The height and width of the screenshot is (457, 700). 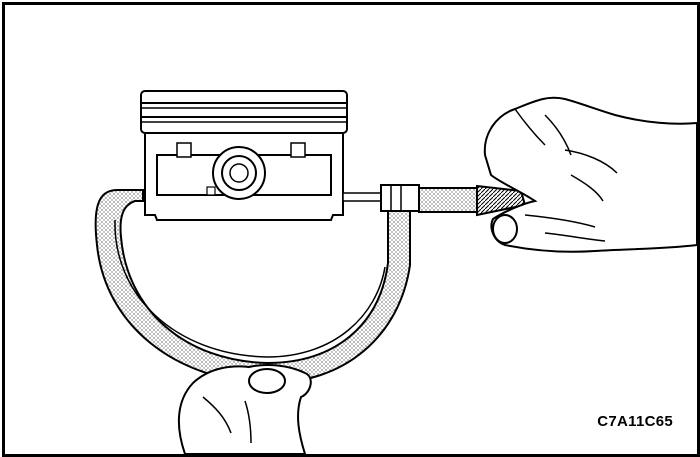 I want to click on left-hand, so click(x=244, y=409).